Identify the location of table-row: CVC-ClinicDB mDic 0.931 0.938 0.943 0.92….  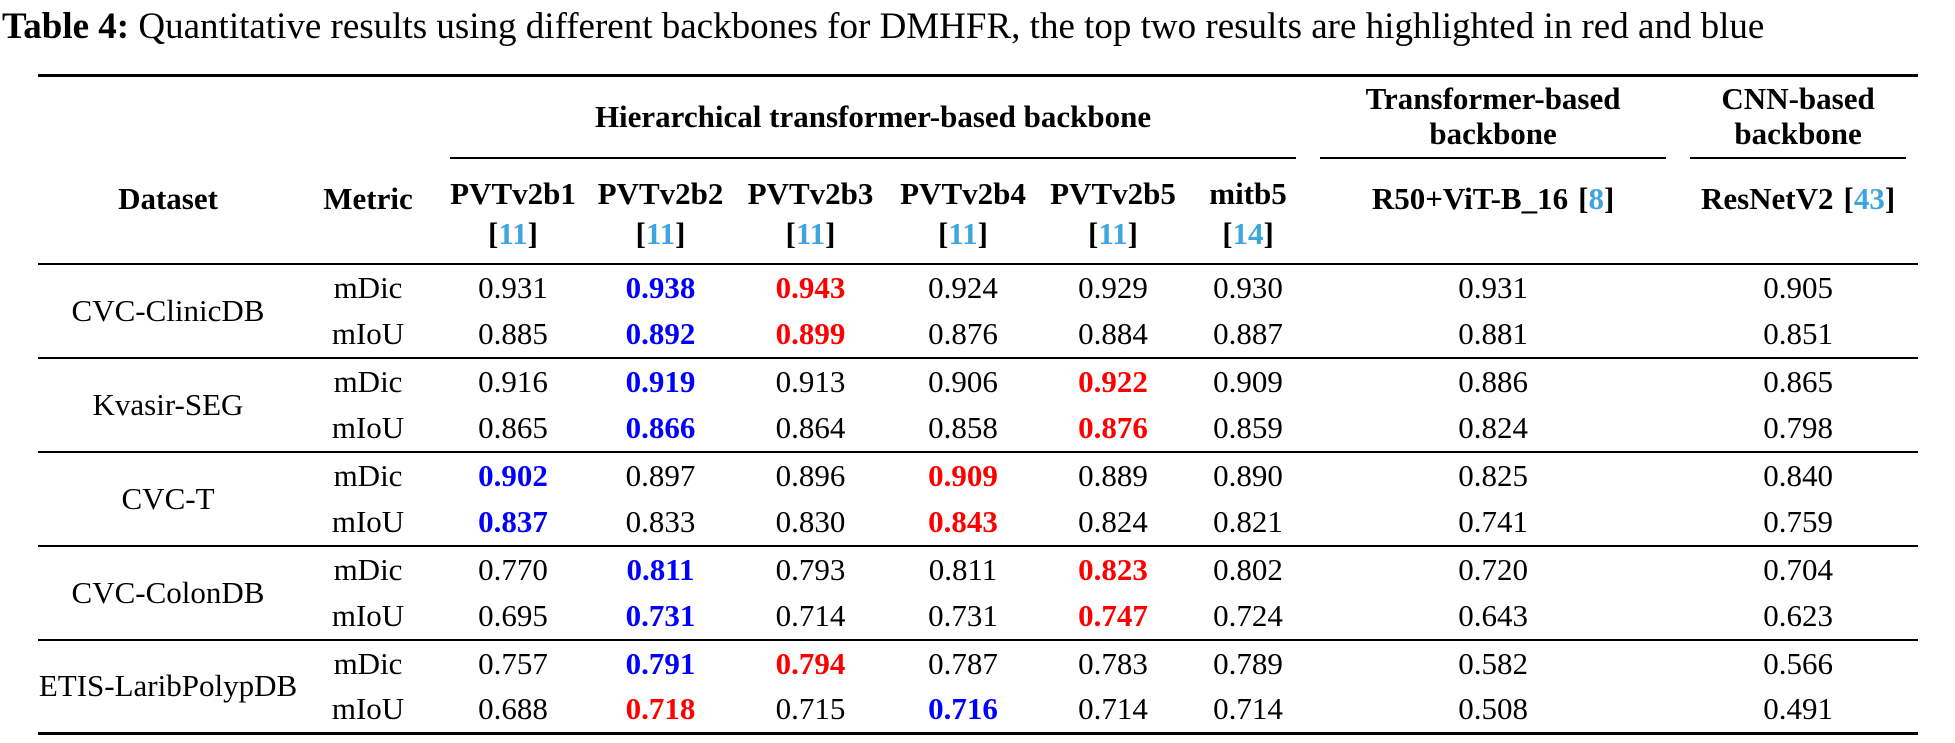
(978, 296).